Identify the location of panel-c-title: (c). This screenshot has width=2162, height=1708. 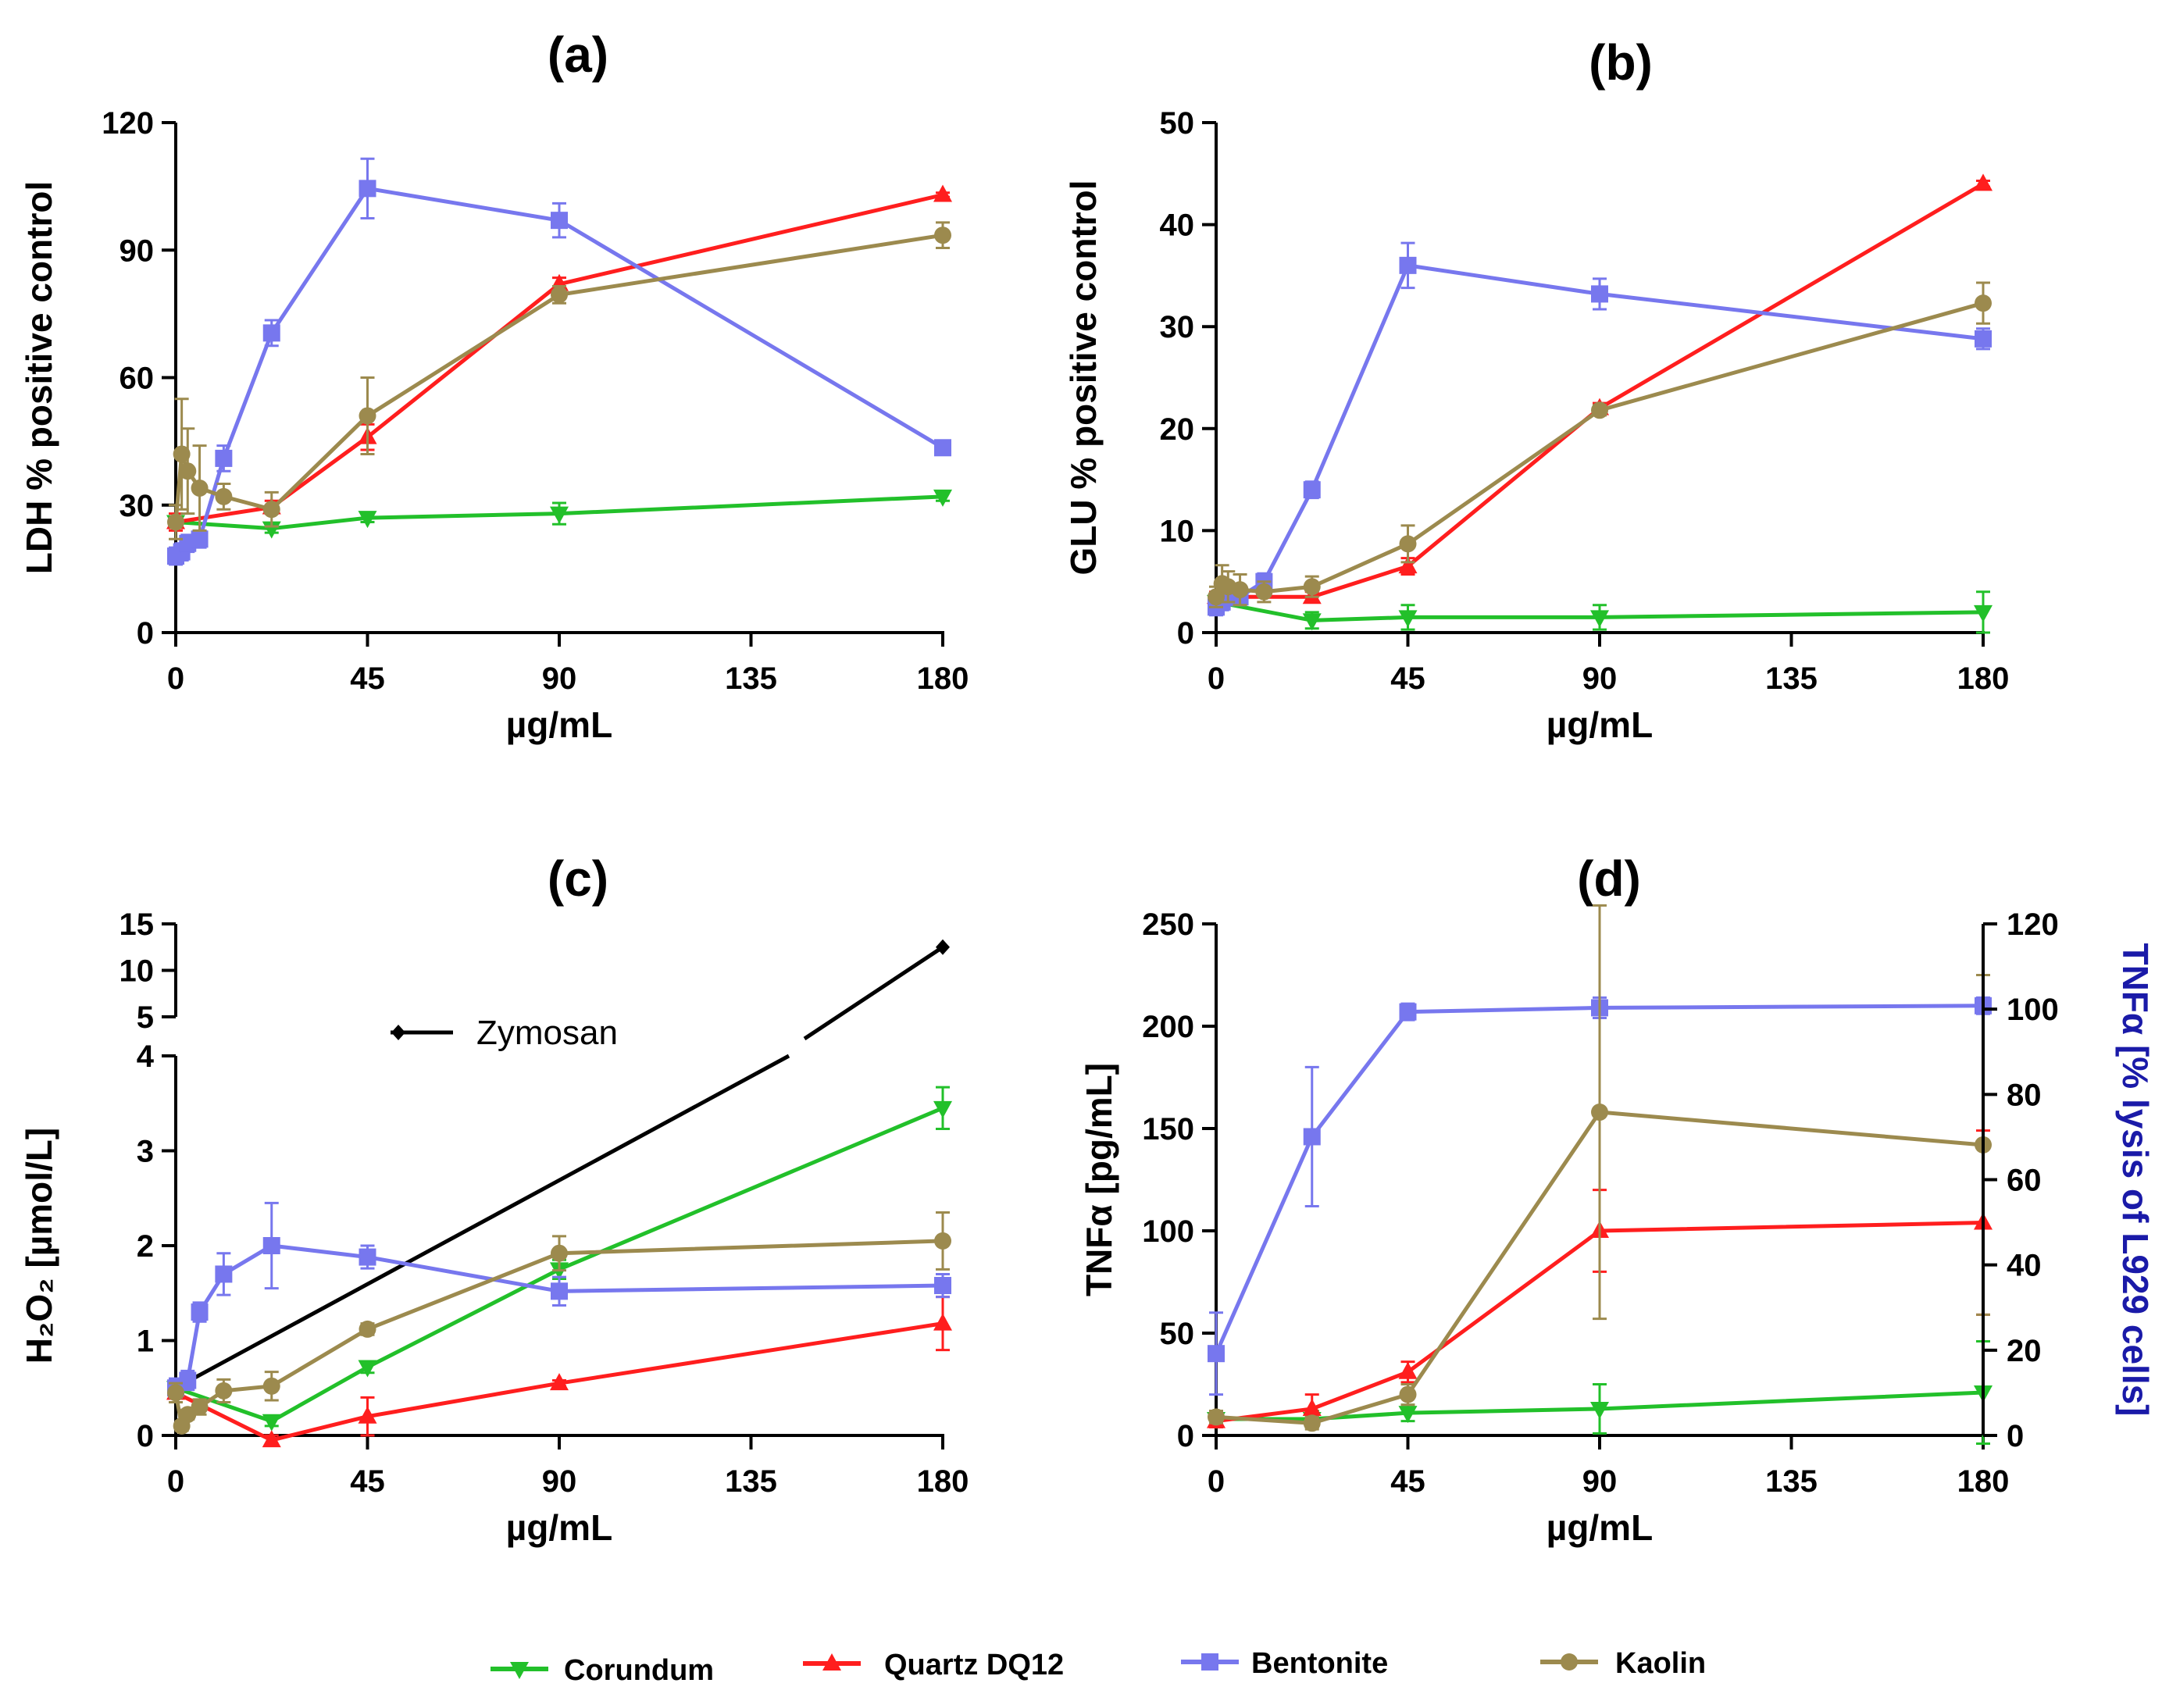
(578, 878).